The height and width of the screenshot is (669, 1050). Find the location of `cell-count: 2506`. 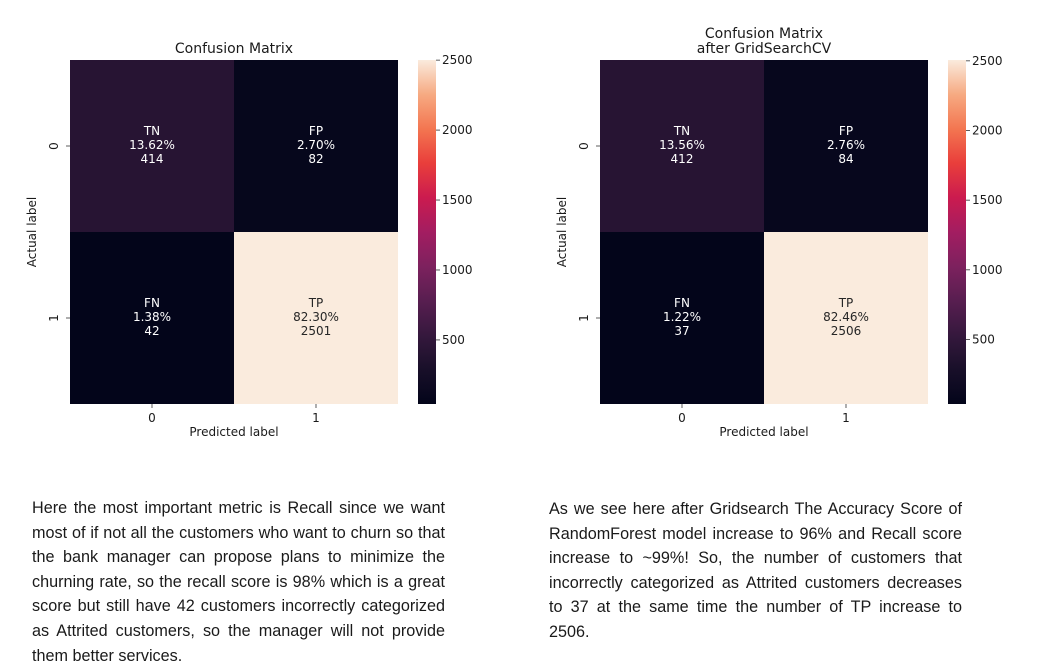

cell-count: 2506 is located at coordinates (846, 331).